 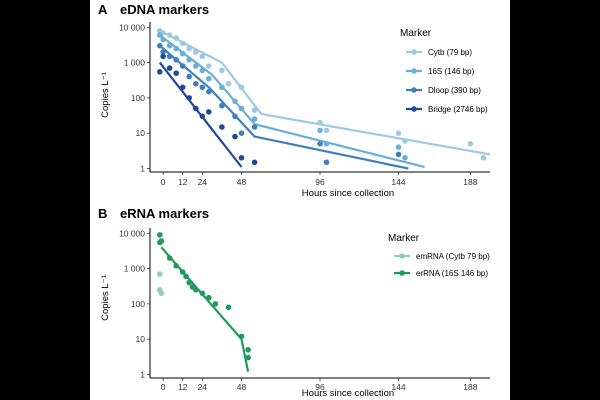 I want to click on panel-a-x-tick-label: 48, so click(x=242, y=182).